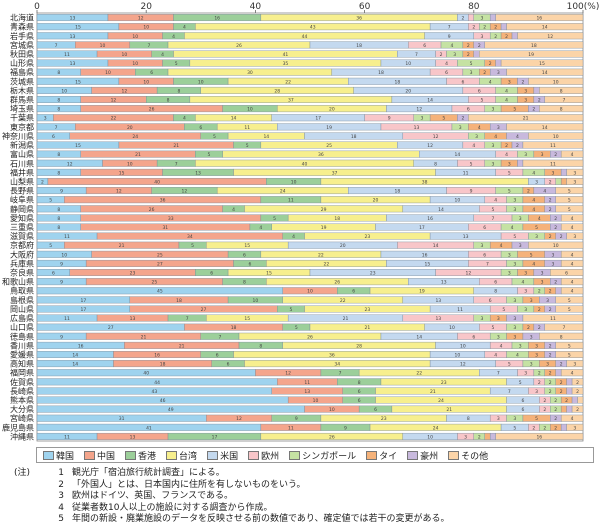 The image size is (601, 527). What do you see at coordinates (388, 456) in the screenshot?
I see `legend-label: タイ` at bounding box center [388, 456].